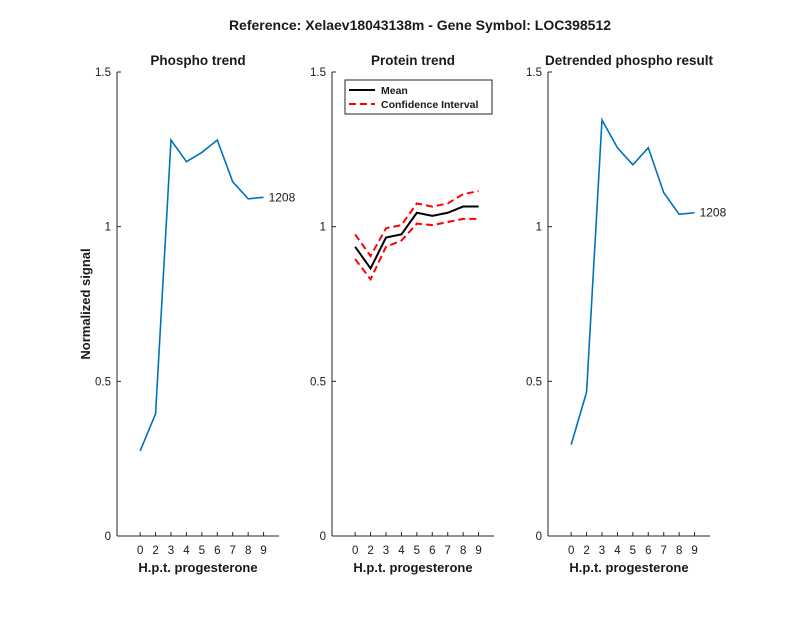 Image resolution: width=800 pixels, height=618 pixels. What do you see at coordinates (413, 60) in the screenshot?
I see `panel-title: Protein trend` at bounding box center [413, 60].